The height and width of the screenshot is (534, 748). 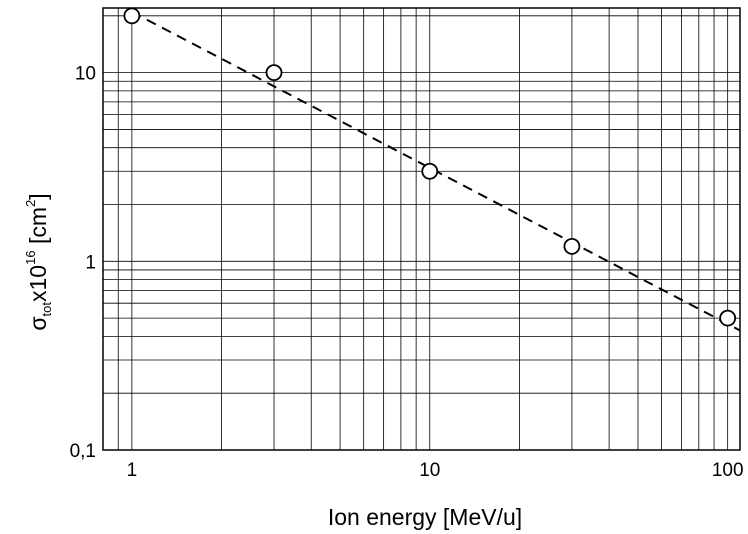 I want to click on x-tick-label: 100, so click(x=728, y=470).